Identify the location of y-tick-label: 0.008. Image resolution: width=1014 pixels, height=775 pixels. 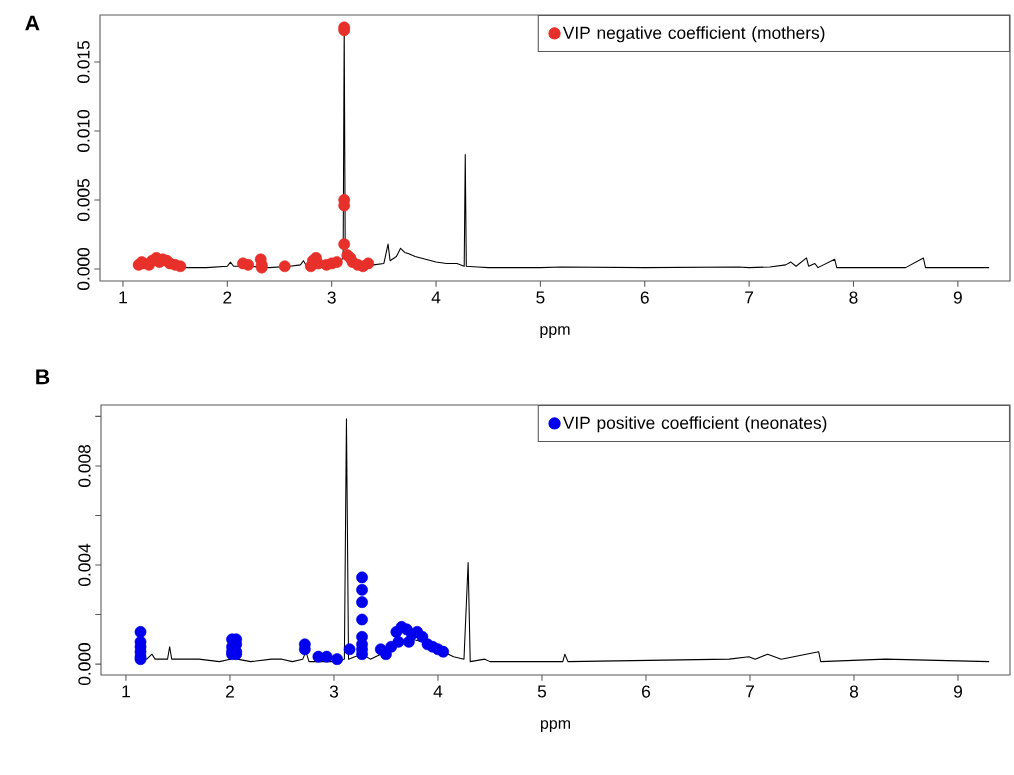
(84, 466).